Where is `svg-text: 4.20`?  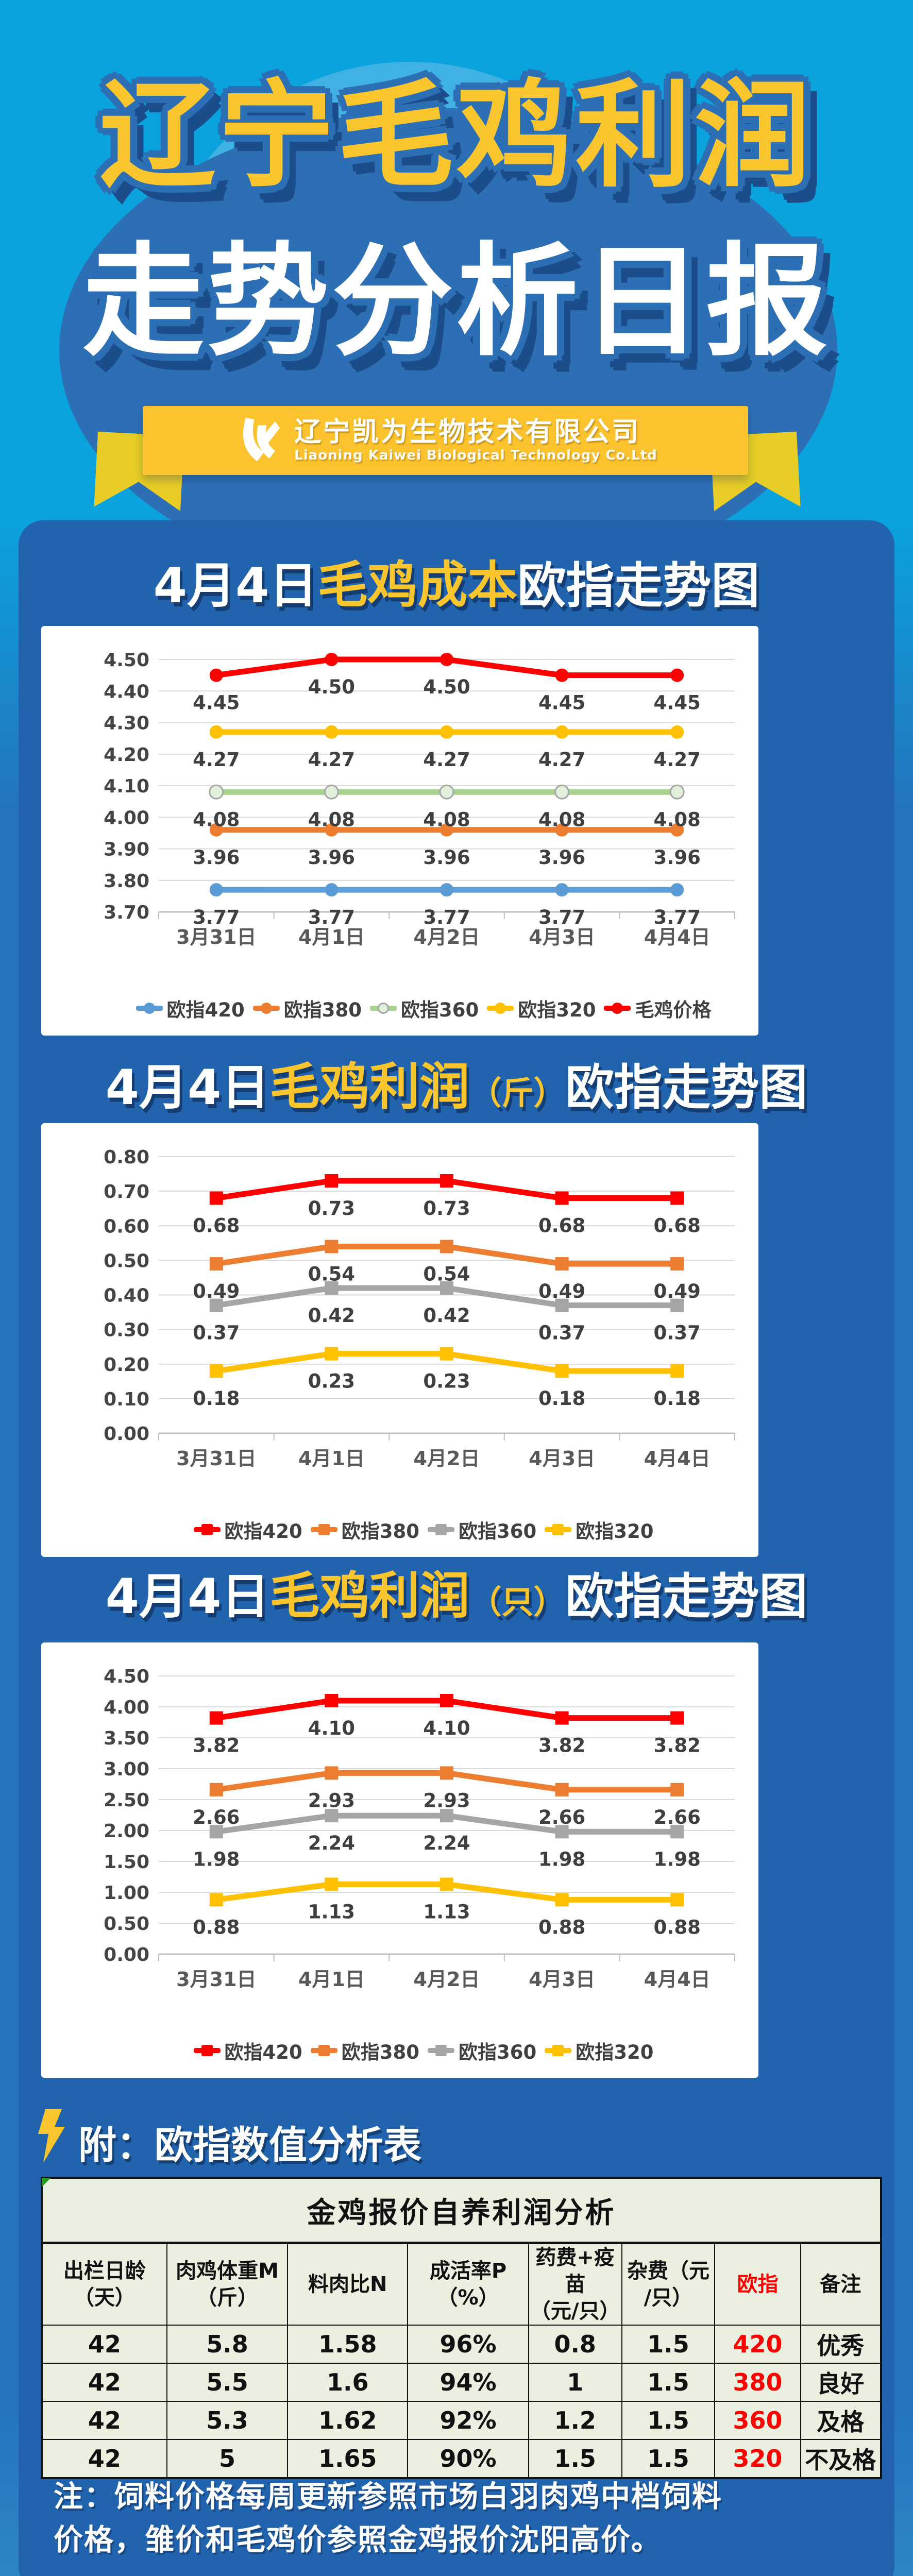
svg-text: 4.20 is located at coordinates (126, 755).